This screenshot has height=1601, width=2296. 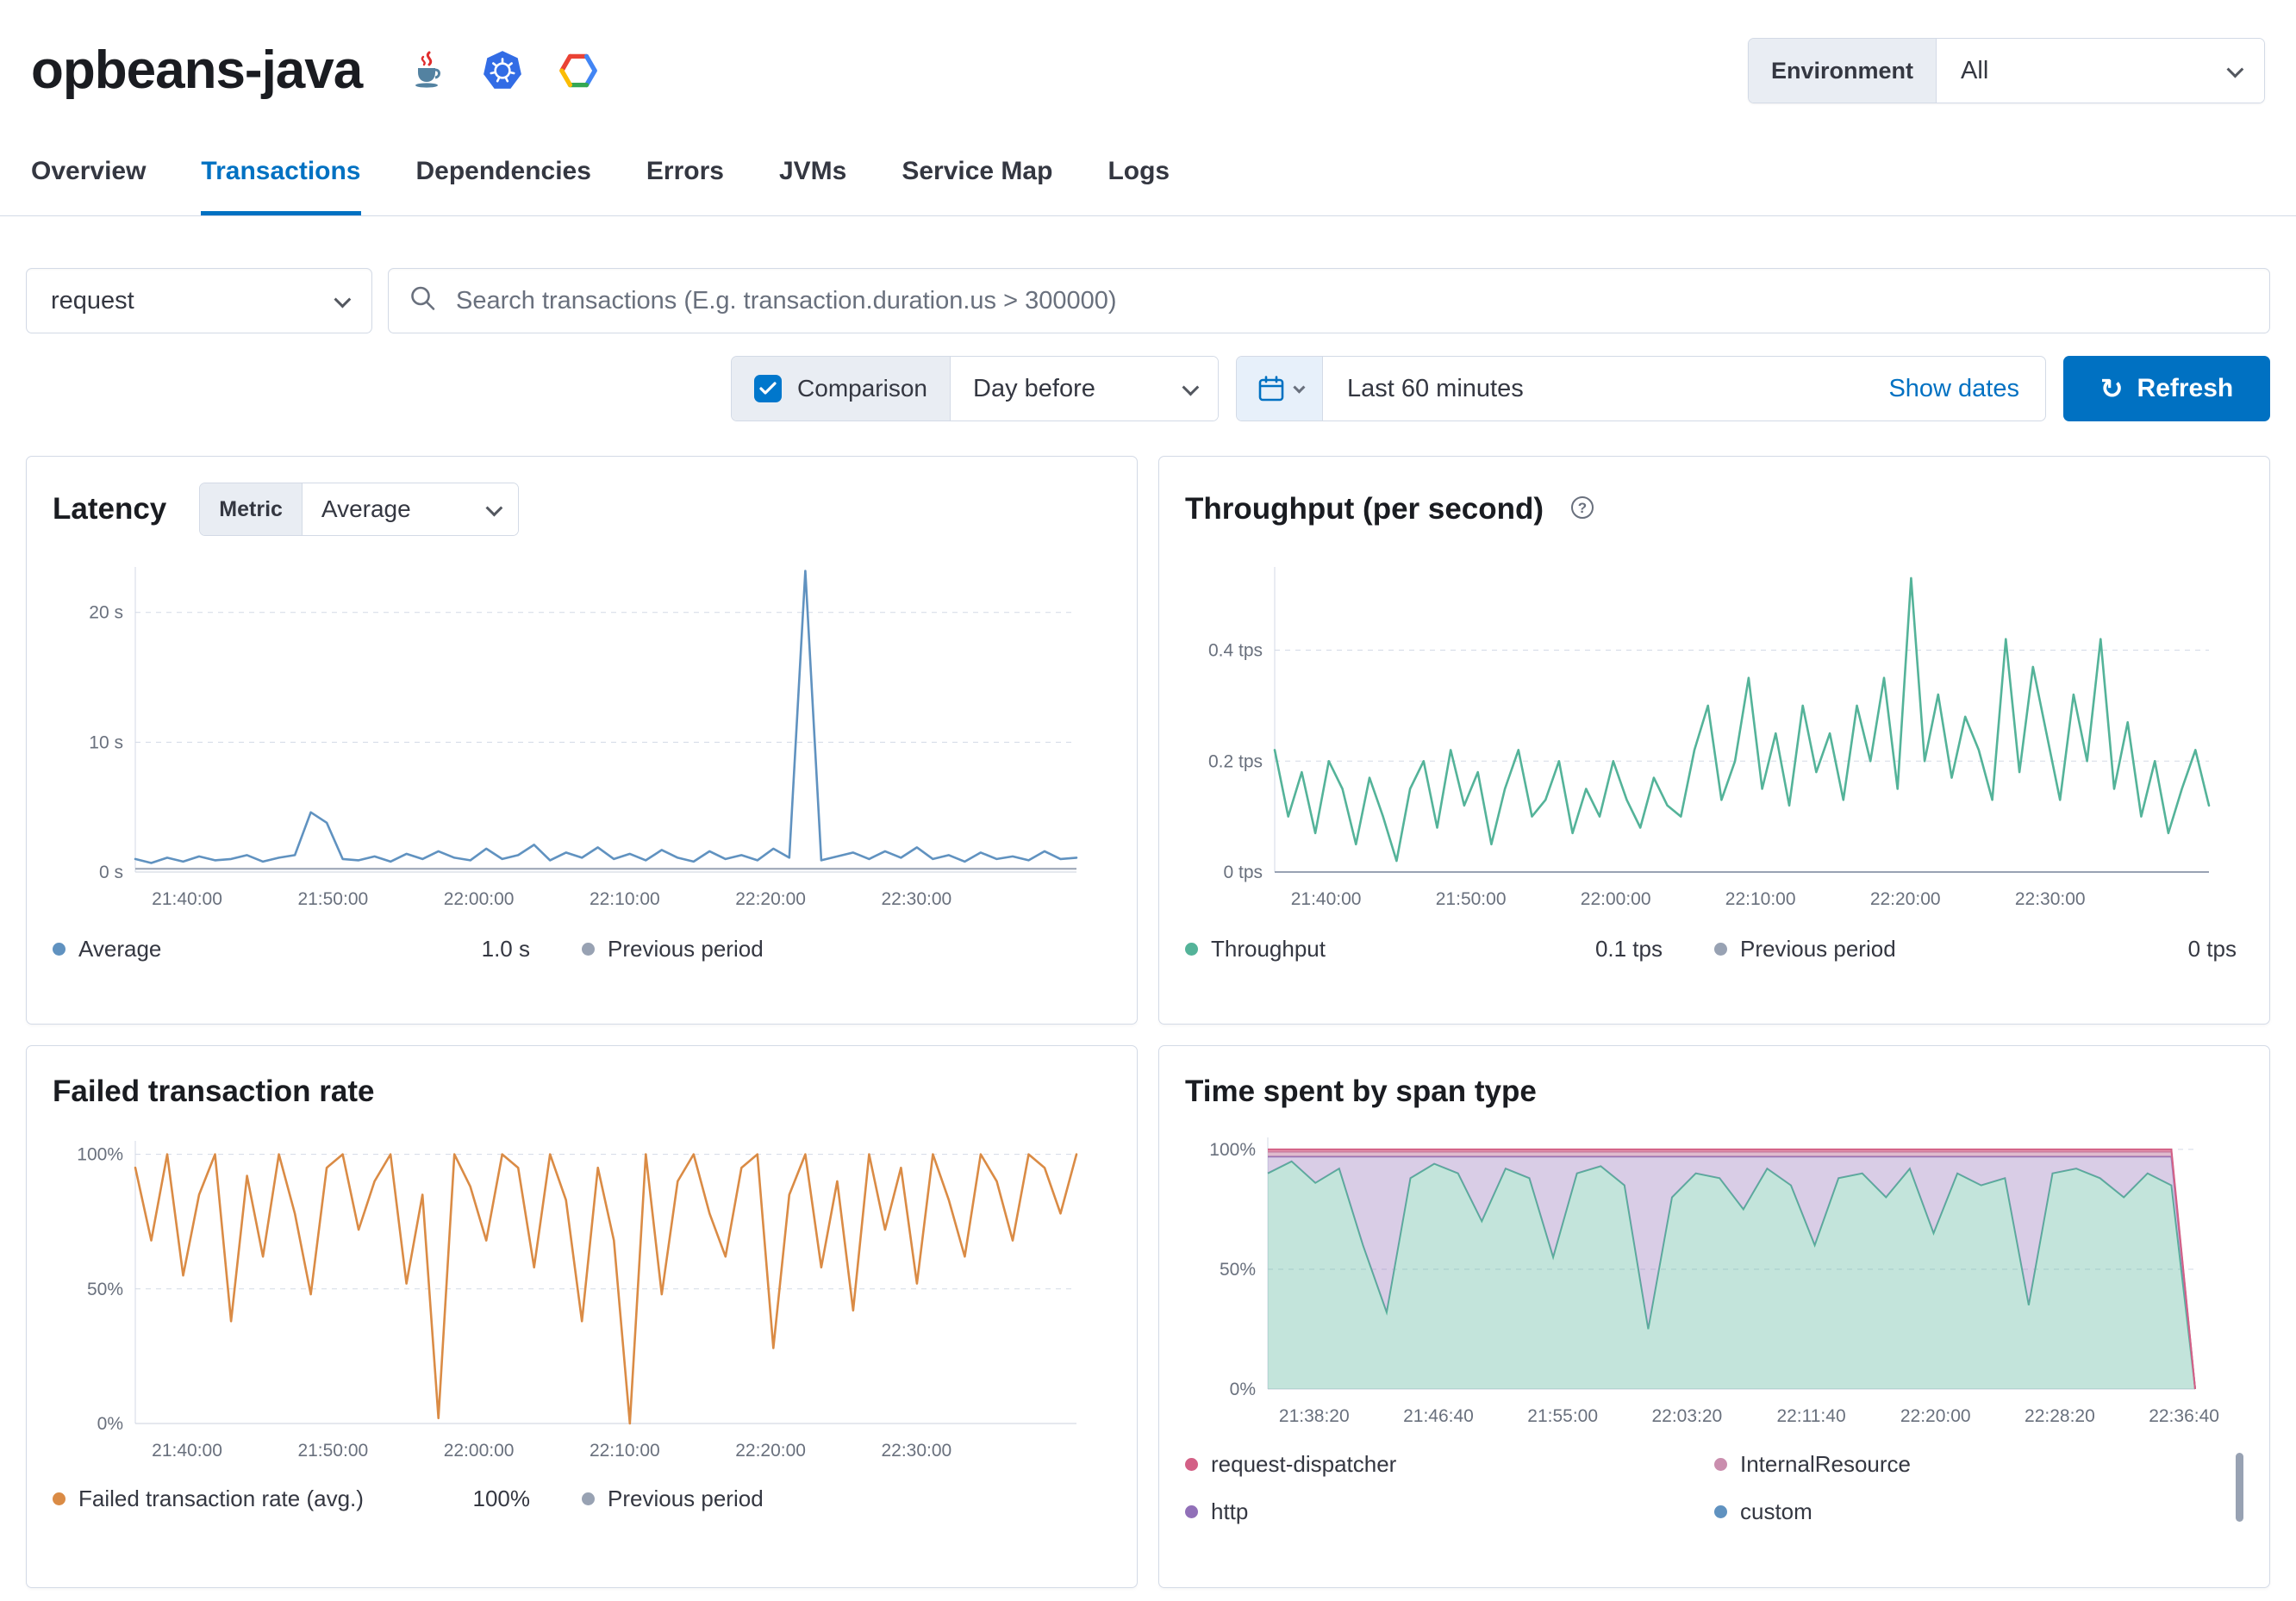 What do you see at coordinates (2239, 1487) in the screenshot?
I see `legend-scrollbar` at bounding box center [2239, 1487].